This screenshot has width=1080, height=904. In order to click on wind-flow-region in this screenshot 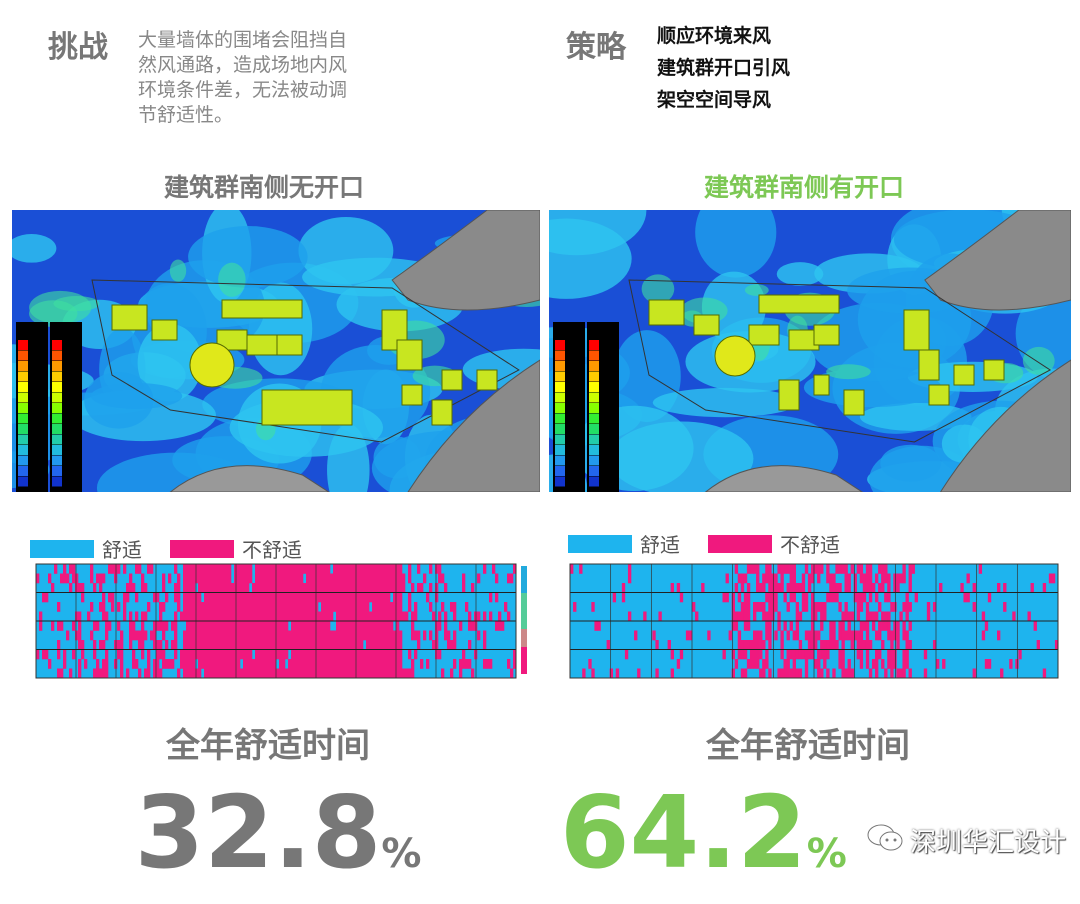, I will do `click(736, 244)`.